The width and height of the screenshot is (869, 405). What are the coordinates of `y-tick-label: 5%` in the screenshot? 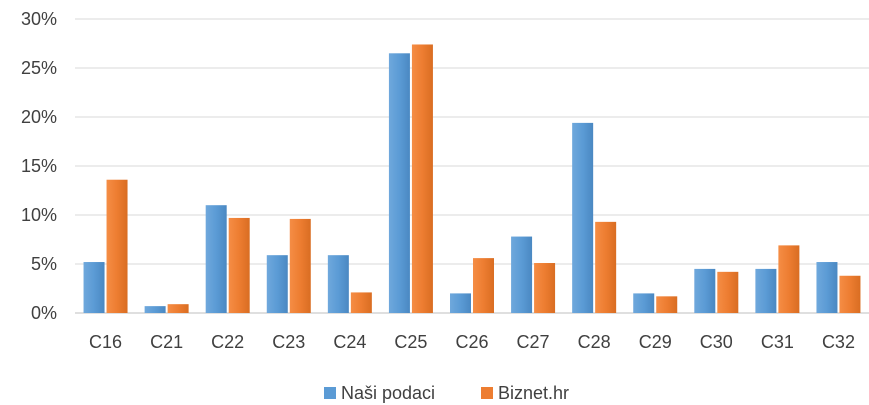 It's located at (44, 264).